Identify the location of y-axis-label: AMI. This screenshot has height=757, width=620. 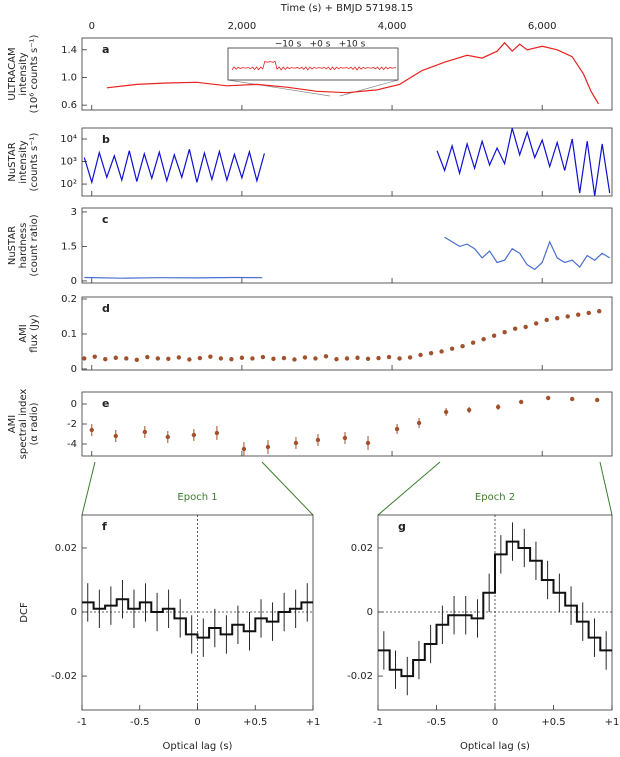
(23, 333).